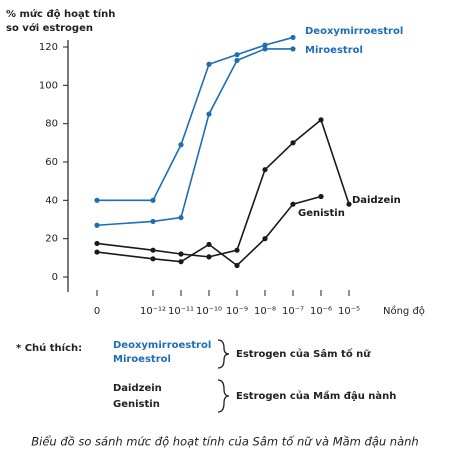 This screenshot has height=467, width=450. Describe the element at coordinates (404, 311) in the screenshot. I see `x-axis-label: Nồng độ` at that location.